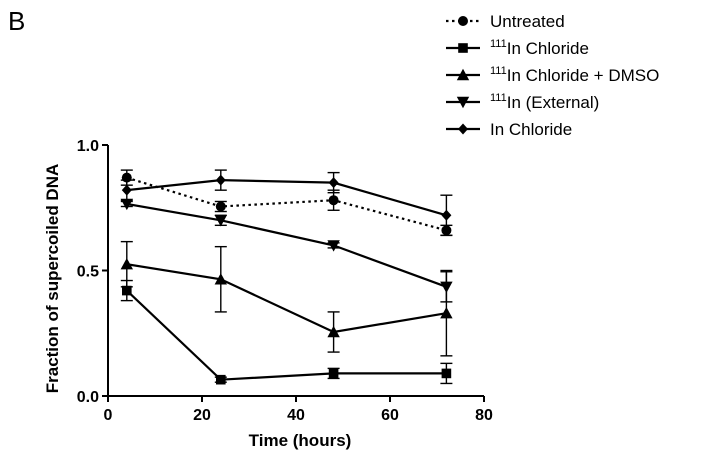 The height and width of the screenshot is (461, 703). I want to click on legend-label: 111In Chloride, so click(539, 48).